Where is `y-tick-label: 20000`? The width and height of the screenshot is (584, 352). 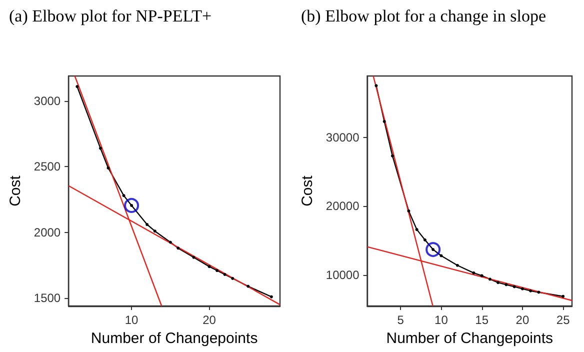
y-tick-label: 20000 is located at coordinates (343, 206).